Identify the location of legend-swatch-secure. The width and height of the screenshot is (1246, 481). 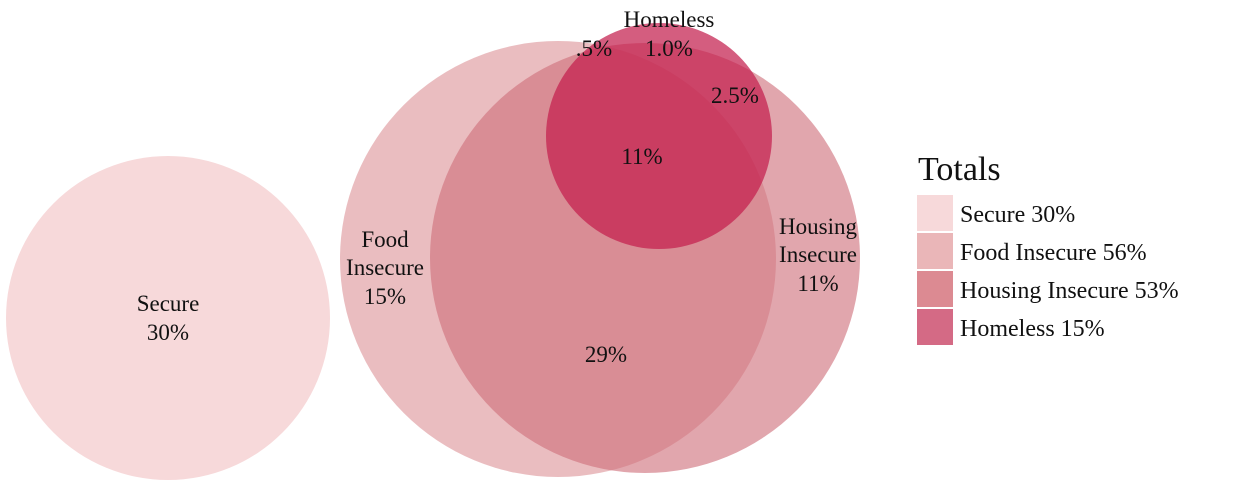
(935, 213).